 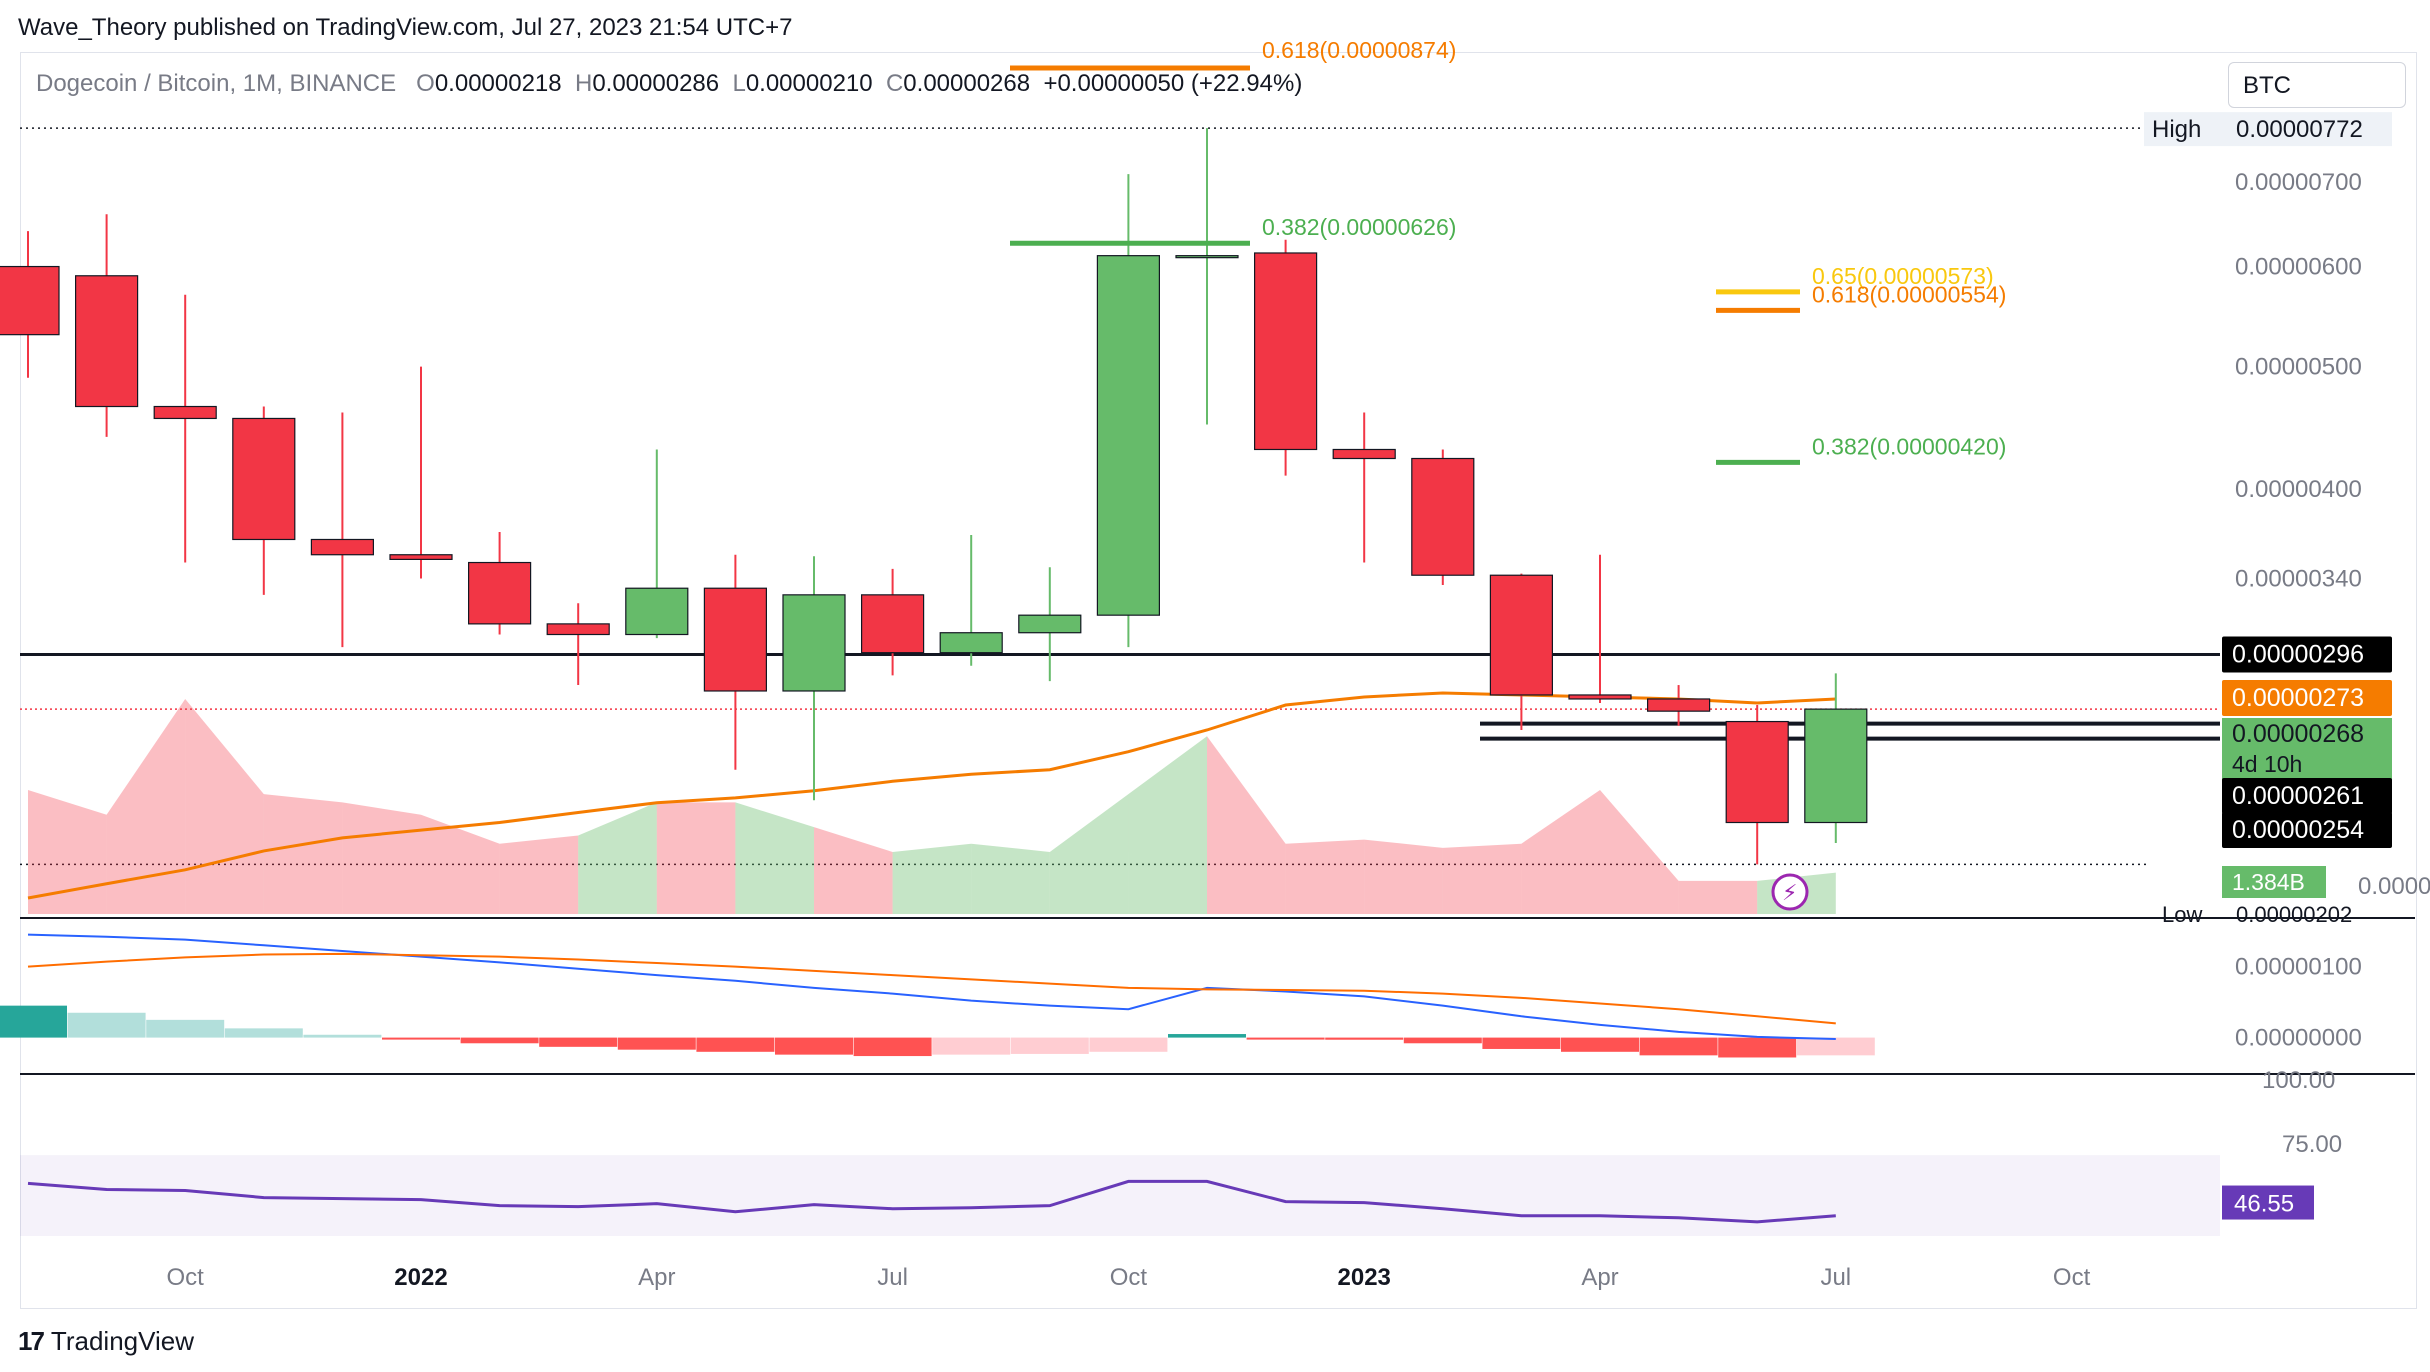 I want to click on low-label: L, so click(x=739, y=83).